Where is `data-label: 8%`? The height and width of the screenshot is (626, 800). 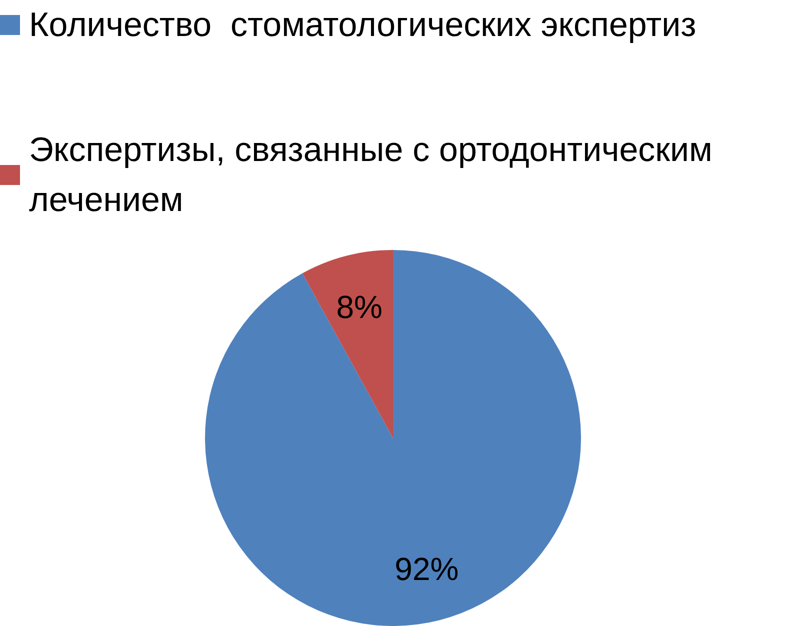
data-label: 8% is located at coordinates (359, 306).